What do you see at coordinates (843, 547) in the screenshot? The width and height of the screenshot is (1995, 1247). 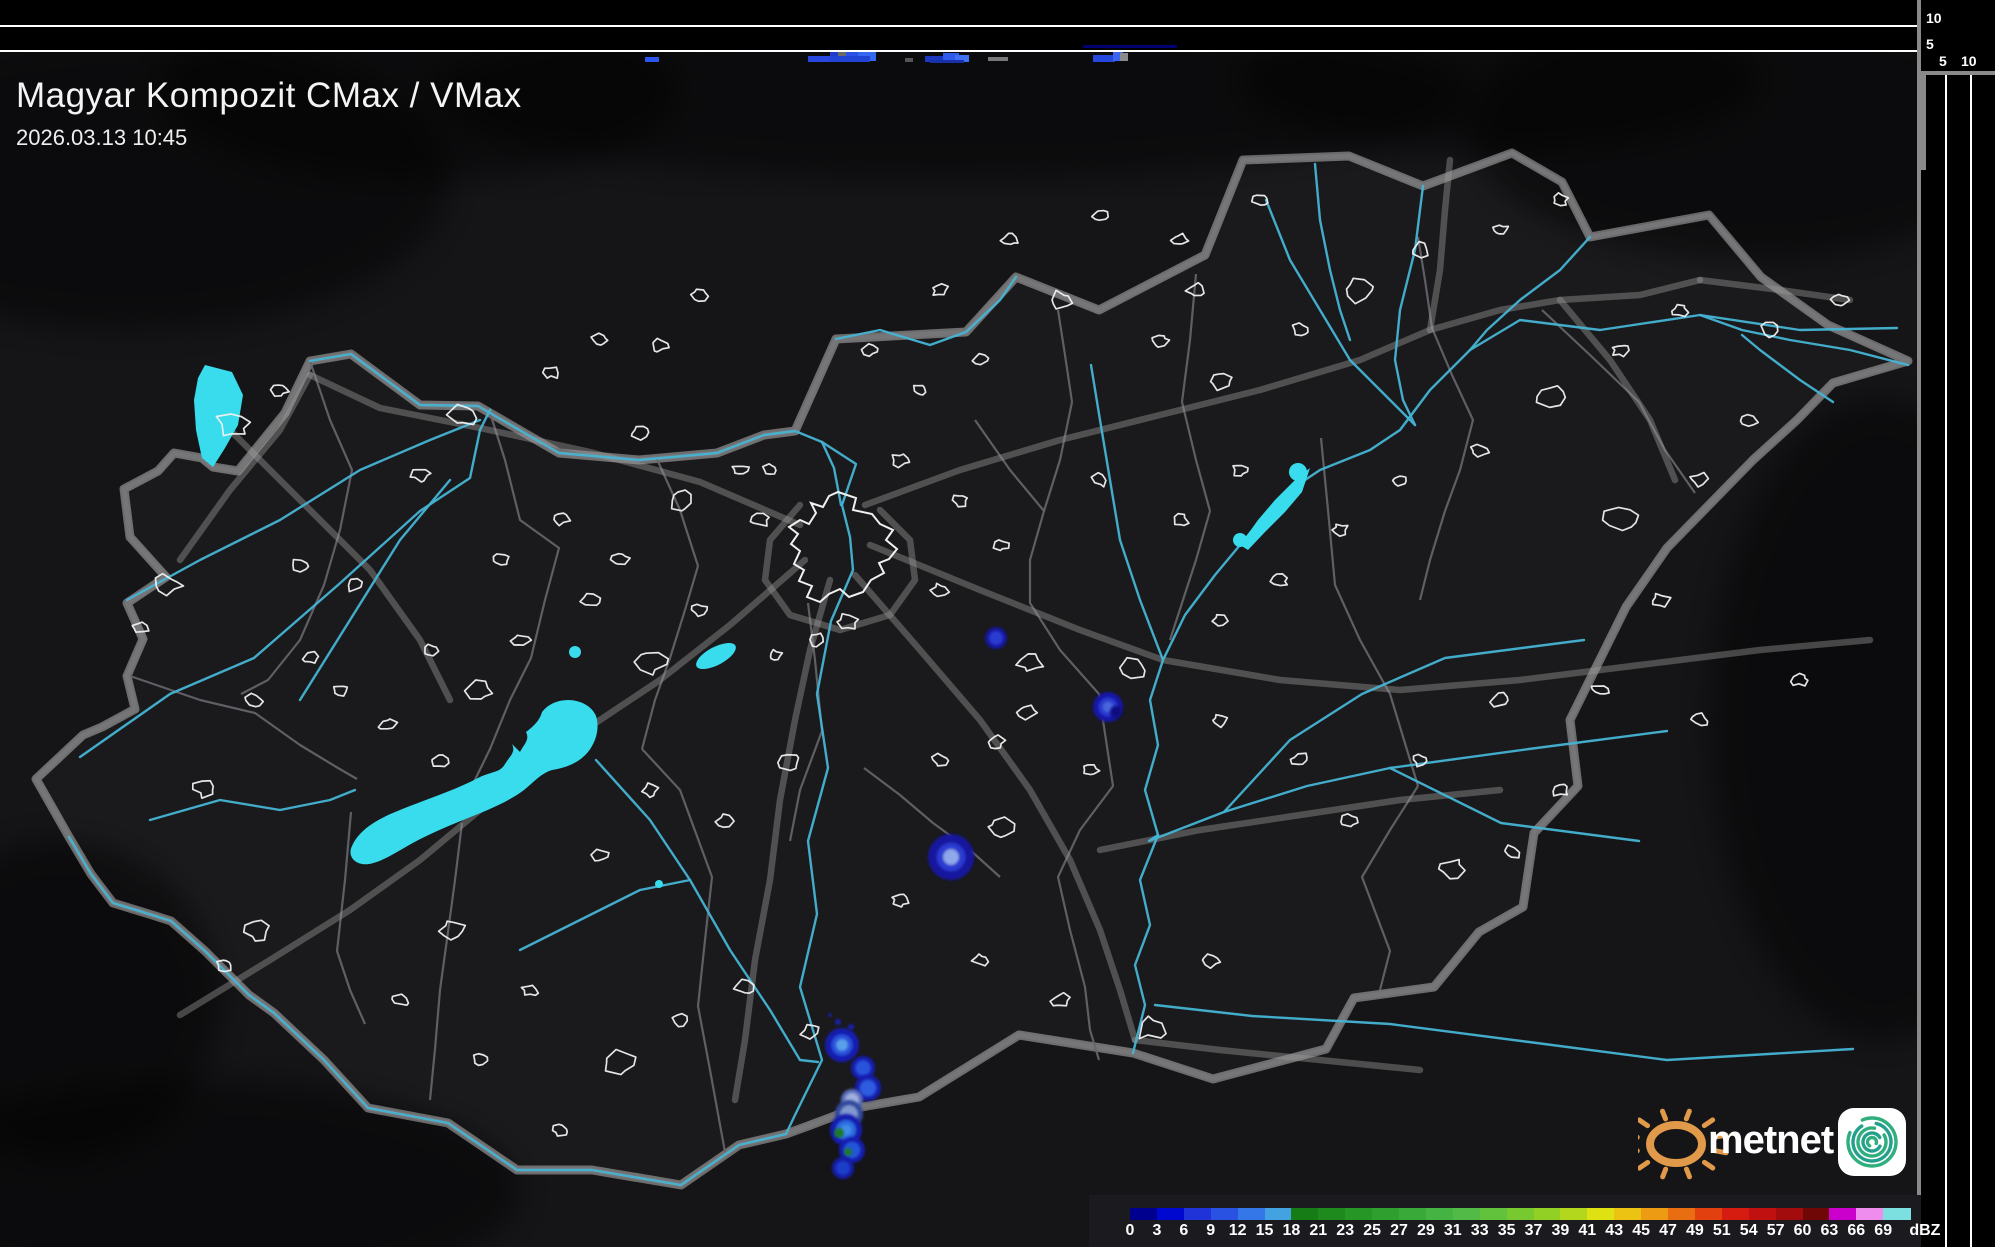 I see `budapest-outline` at bounding box center [843, 547].